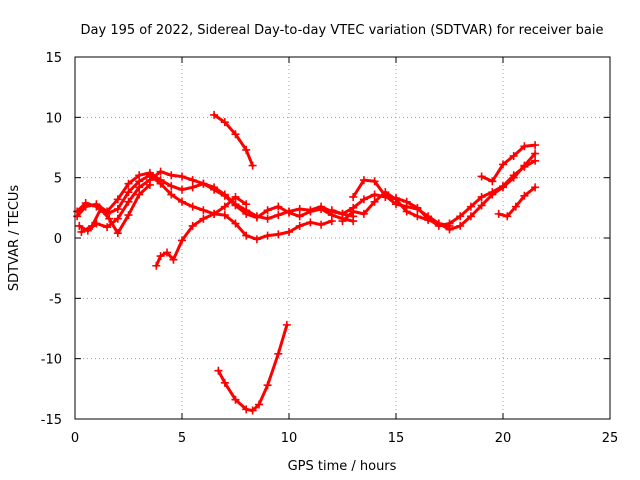 This screenshot has height=480, width=640. I want to click on x-tick-label: 20, so click(503, 438).